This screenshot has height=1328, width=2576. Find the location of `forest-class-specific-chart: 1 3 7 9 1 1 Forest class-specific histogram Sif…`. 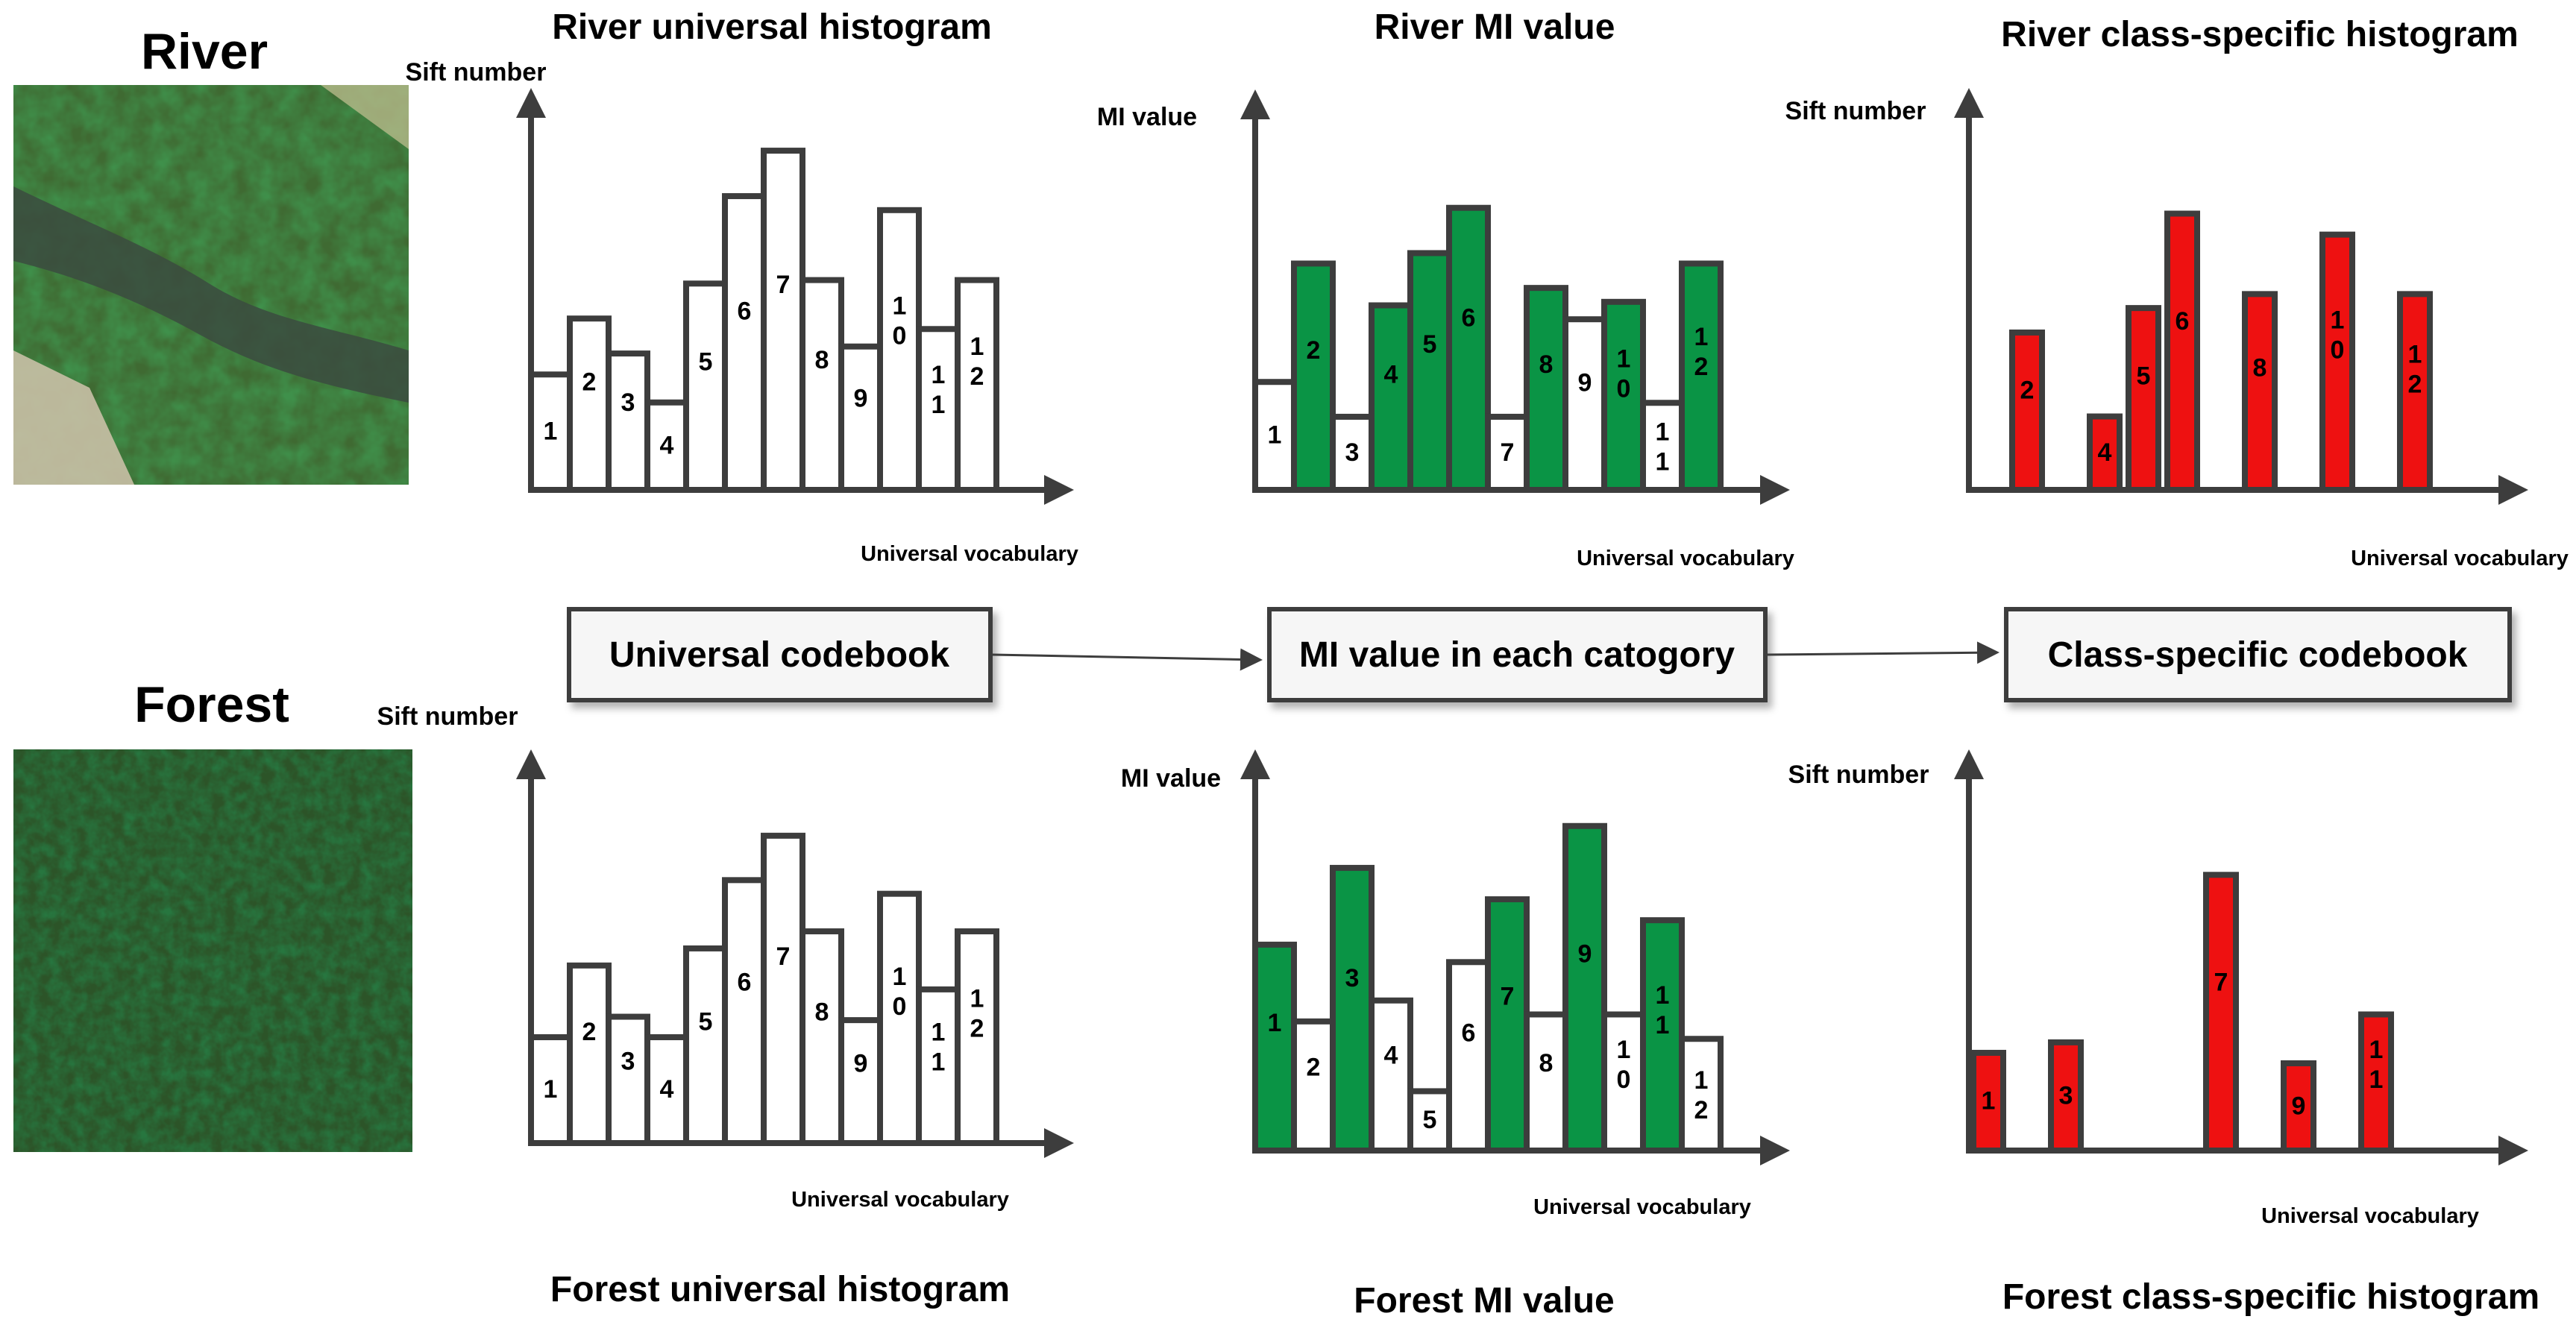

forest-class-specific-chart: 1 3 7 9 1 1 Forest class-specific histogram Sif… is located at coordinates (2164, 1033).